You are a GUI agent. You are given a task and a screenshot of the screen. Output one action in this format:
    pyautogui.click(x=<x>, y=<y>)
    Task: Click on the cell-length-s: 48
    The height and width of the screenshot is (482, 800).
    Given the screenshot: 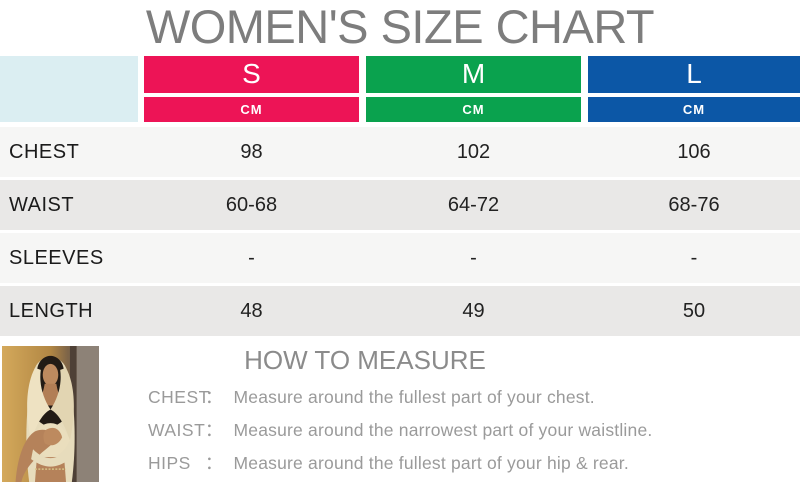 What is the action you would take?
    pyautogui.click(x=251, y=311)
    